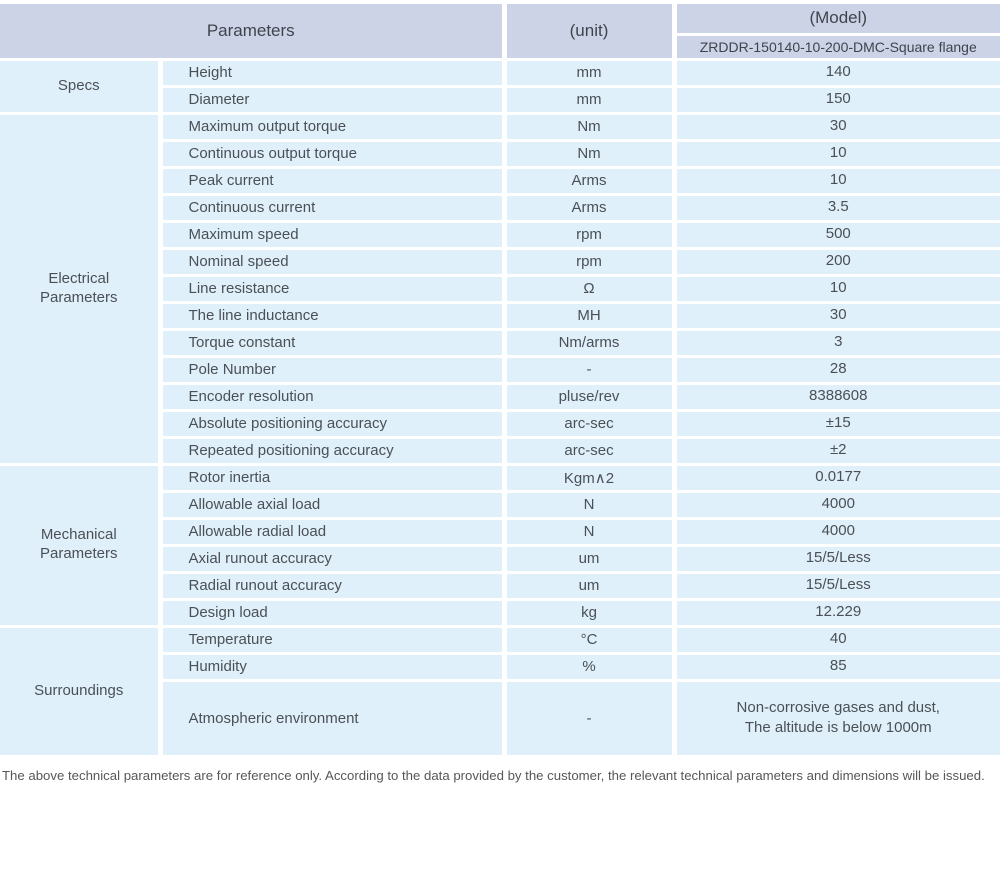 Image resolution: width=1000 pixels, height=883 pixels. I want to click on category-cell: Specs, so click(81, 87).